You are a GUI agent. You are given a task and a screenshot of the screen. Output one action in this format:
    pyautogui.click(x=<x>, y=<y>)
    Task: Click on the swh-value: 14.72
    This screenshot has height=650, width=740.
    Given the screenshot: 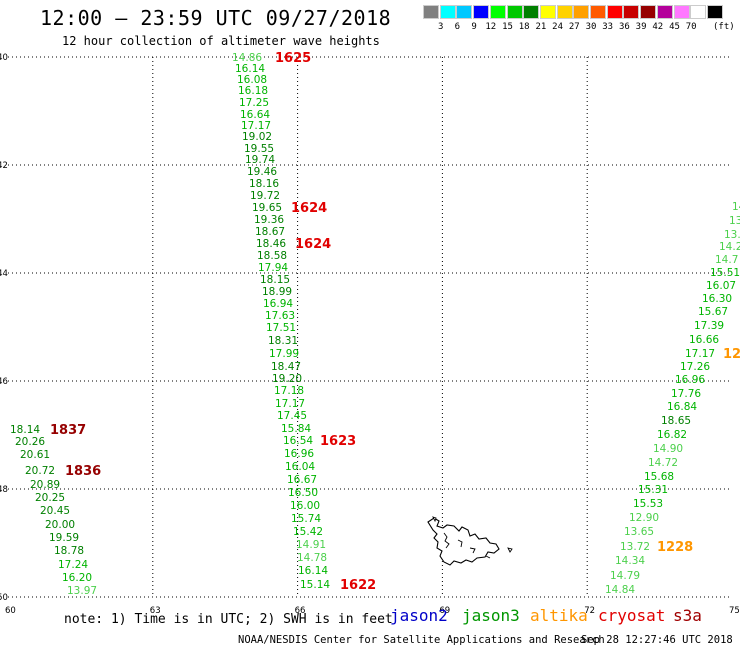 What is the action you would take?
    pyautogui.click(x=663, y=463)
    